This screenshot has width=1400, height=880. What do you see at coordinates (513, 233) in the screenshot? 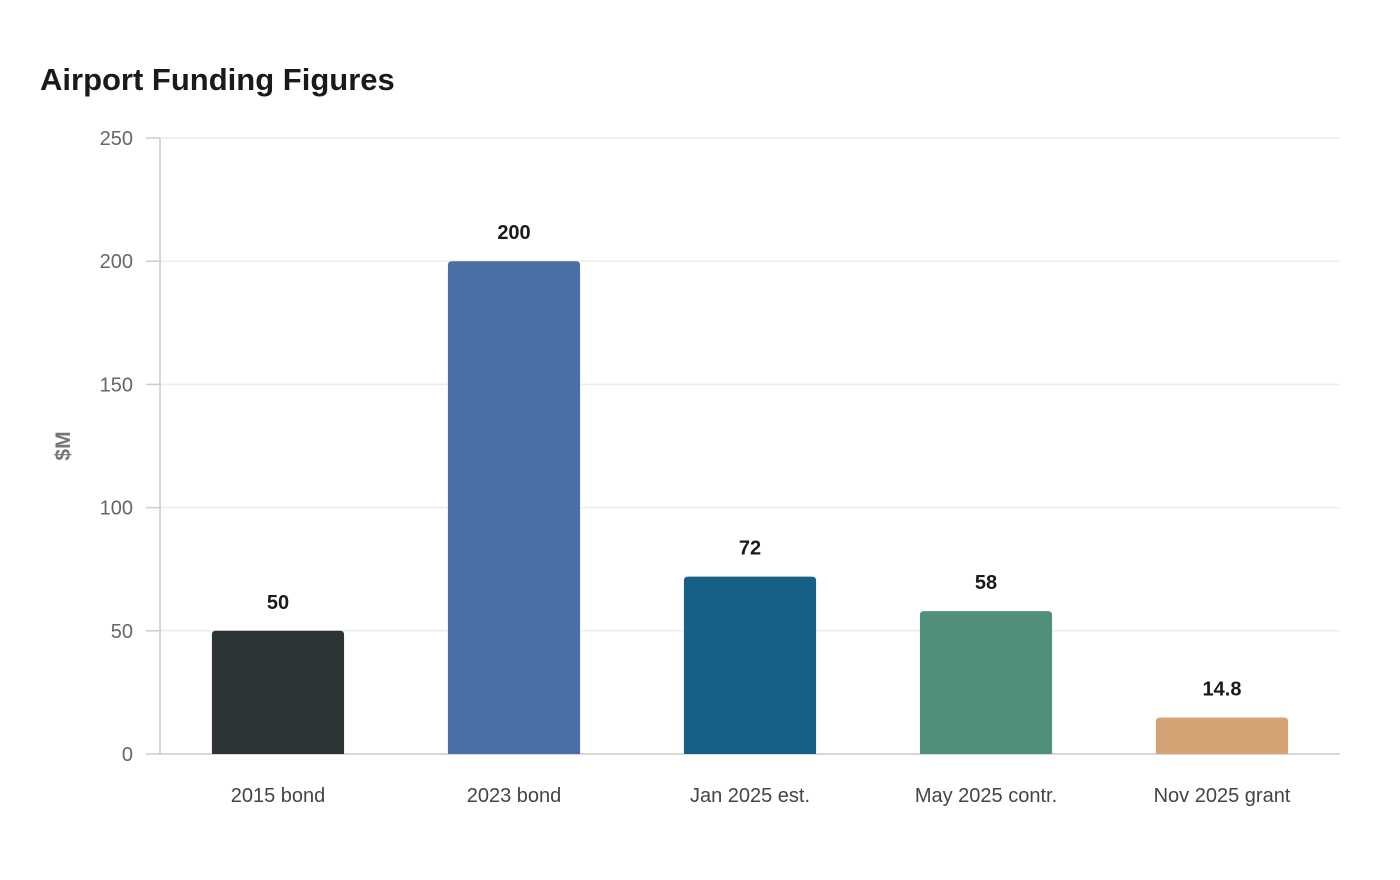
I see `data-label: 200` at bounding box center [513, 233].